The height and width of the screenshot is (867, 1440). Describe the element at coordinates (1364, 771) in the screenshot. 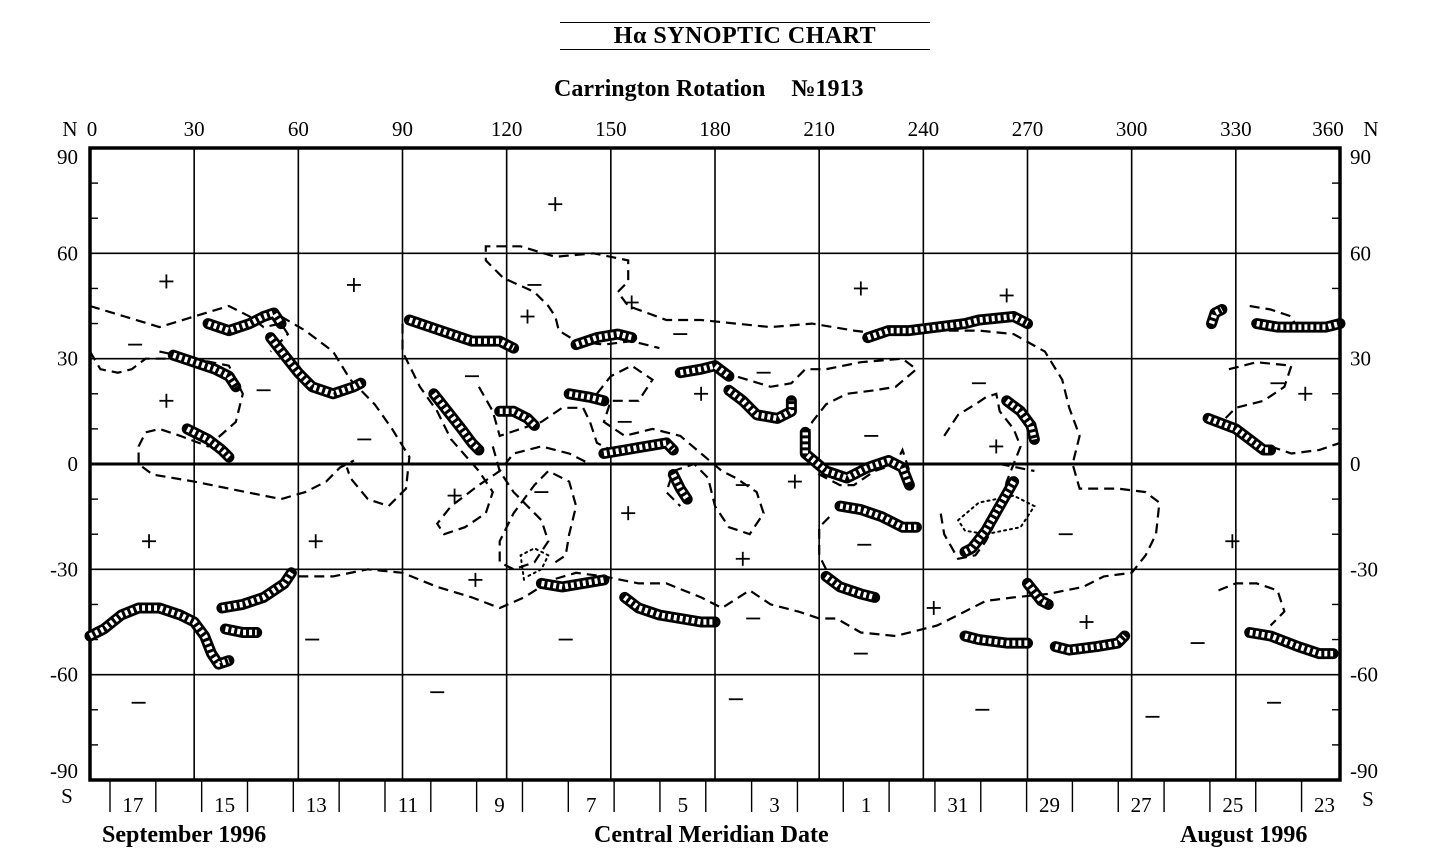

I see `latitude-tick-label-right: -90` at that location.